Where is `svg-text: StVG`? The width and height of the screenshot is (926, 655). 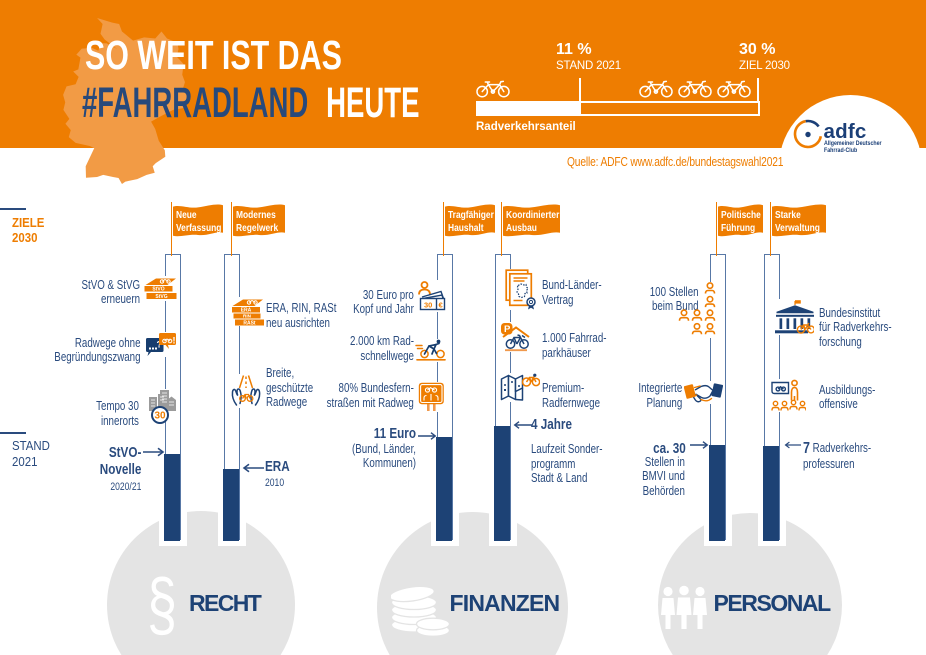
svg-text: StVG is located at coordinates (161, 297).